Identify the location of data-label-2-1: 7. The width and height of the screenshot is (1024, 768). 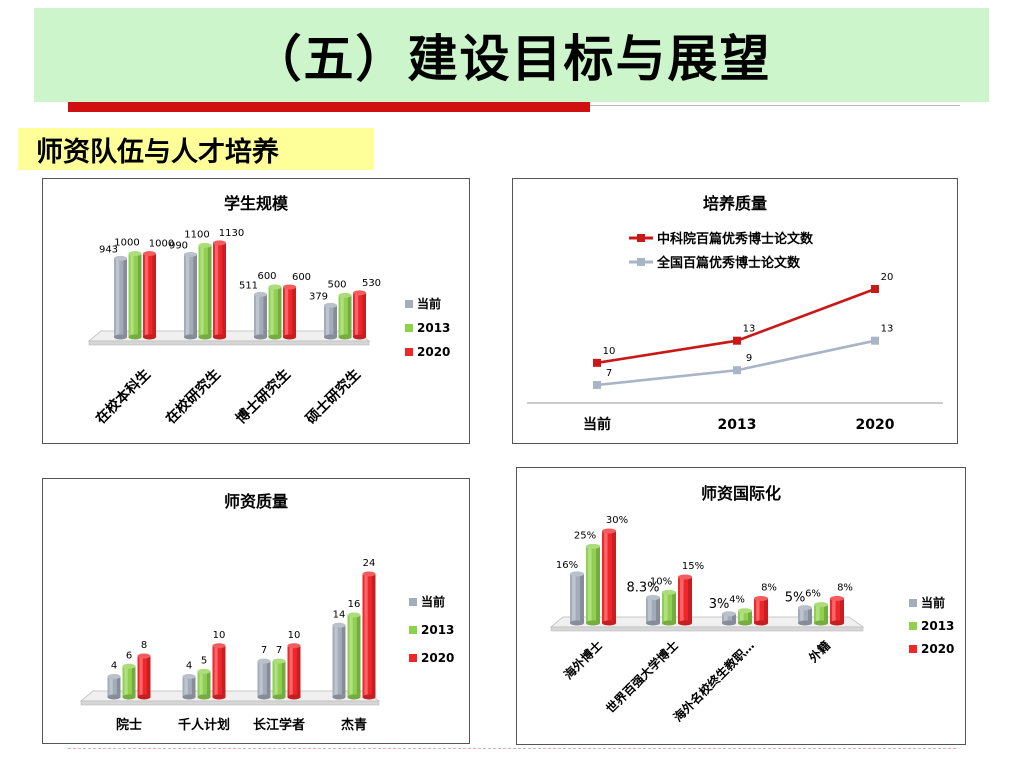
(279, 650).